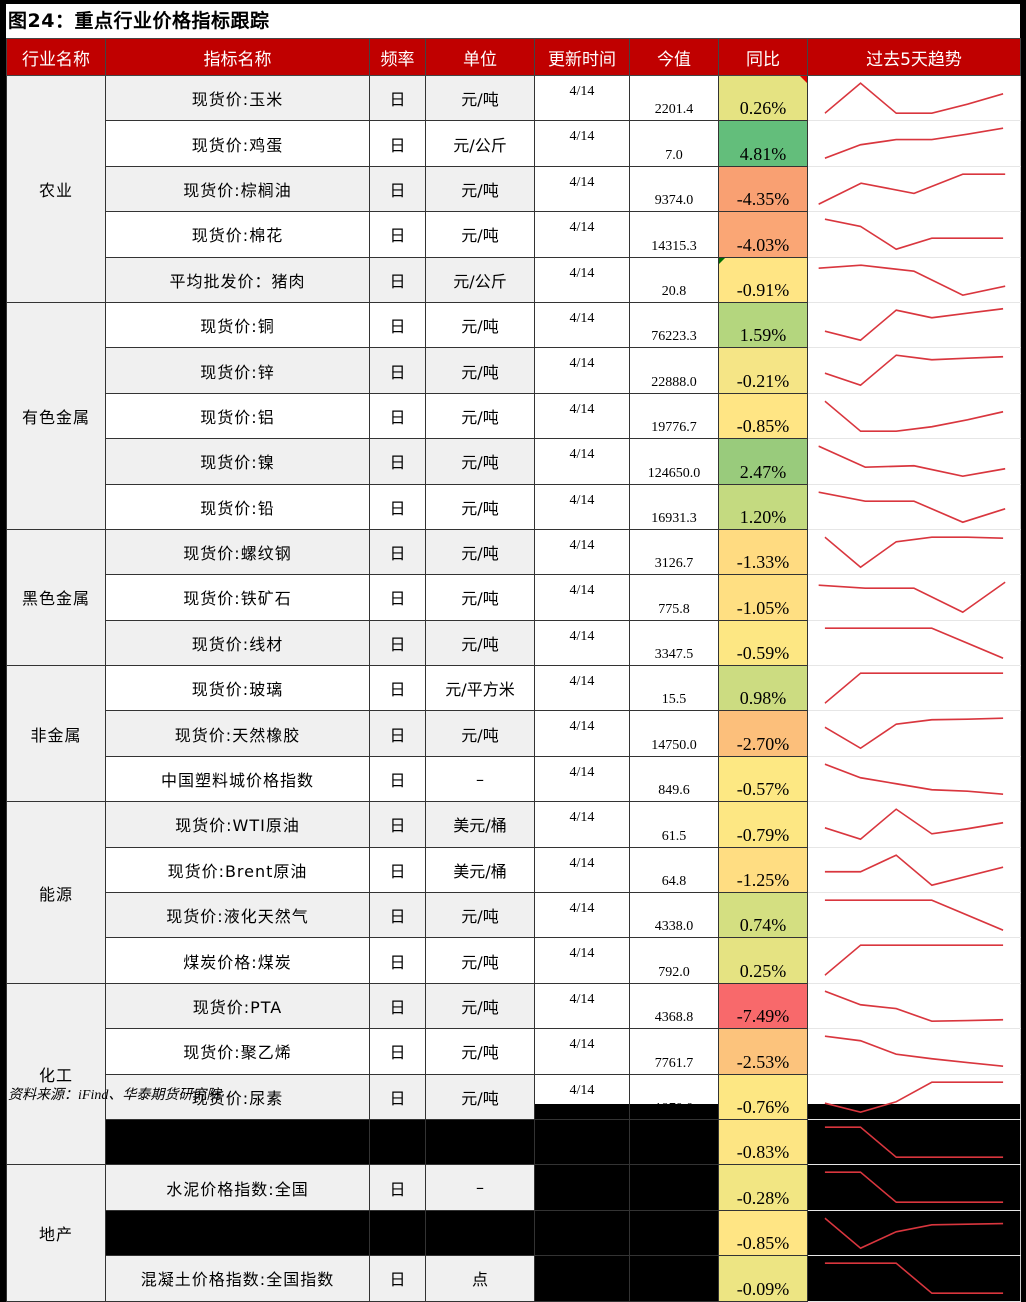  I want to click on indicator-name-cell: 建材综合指数, so click(237, 1233).